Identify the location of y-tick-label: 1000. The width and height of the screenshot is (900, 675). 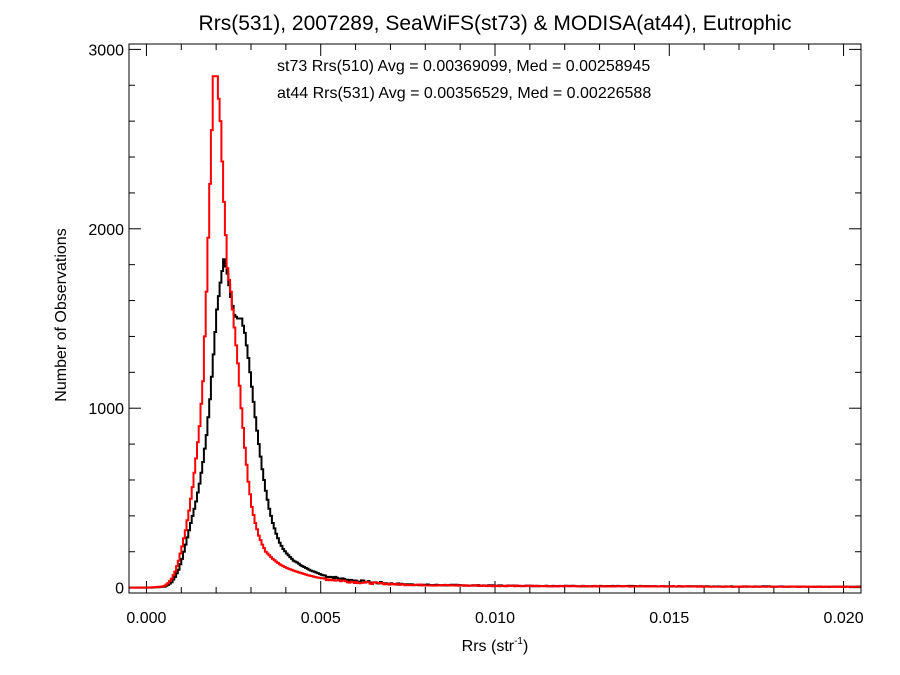
(106, 409).